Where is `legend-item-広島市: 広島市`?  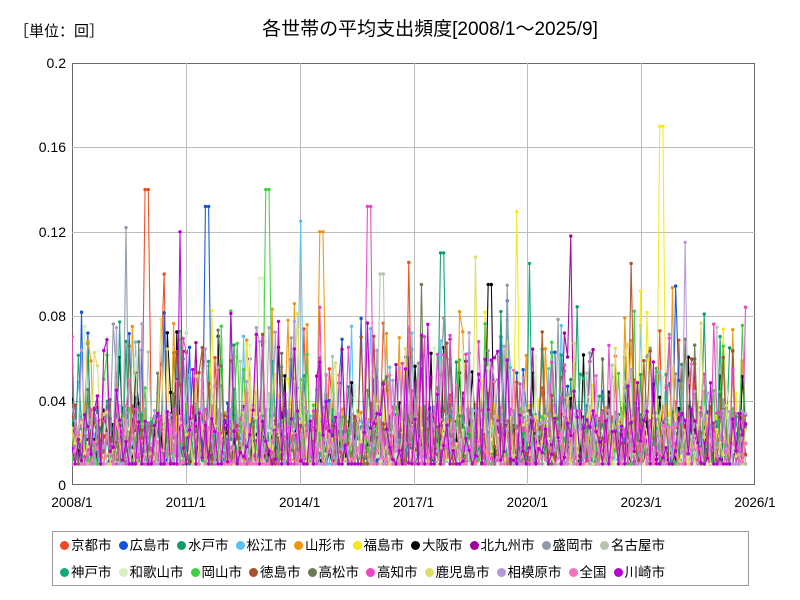 legend-item-広島市: 広島市 is located at coordinates (144, 545).